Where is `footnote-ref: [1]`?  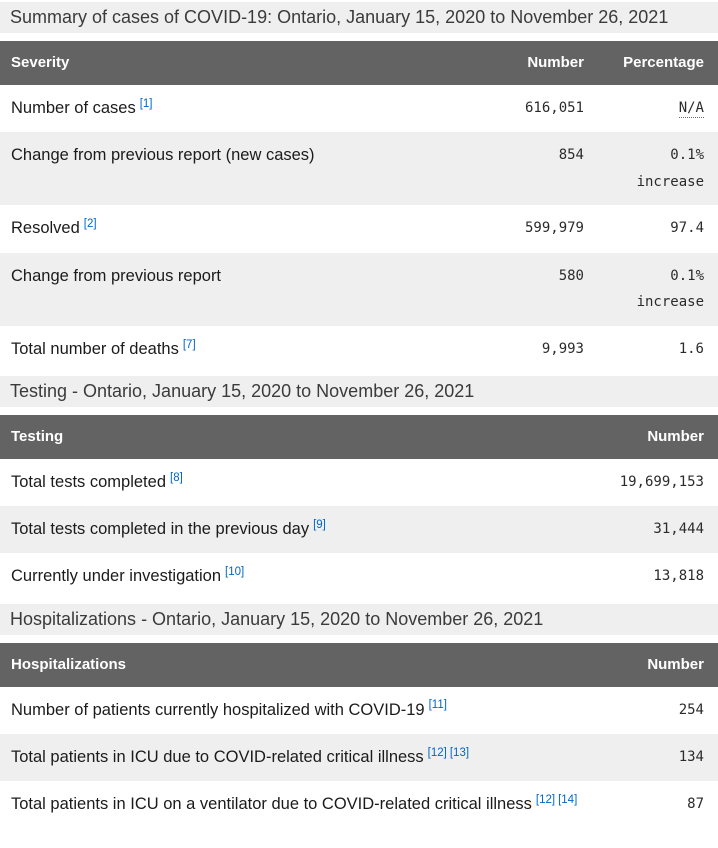
footnote-ref: [1] is located at coordinates (146, 104).